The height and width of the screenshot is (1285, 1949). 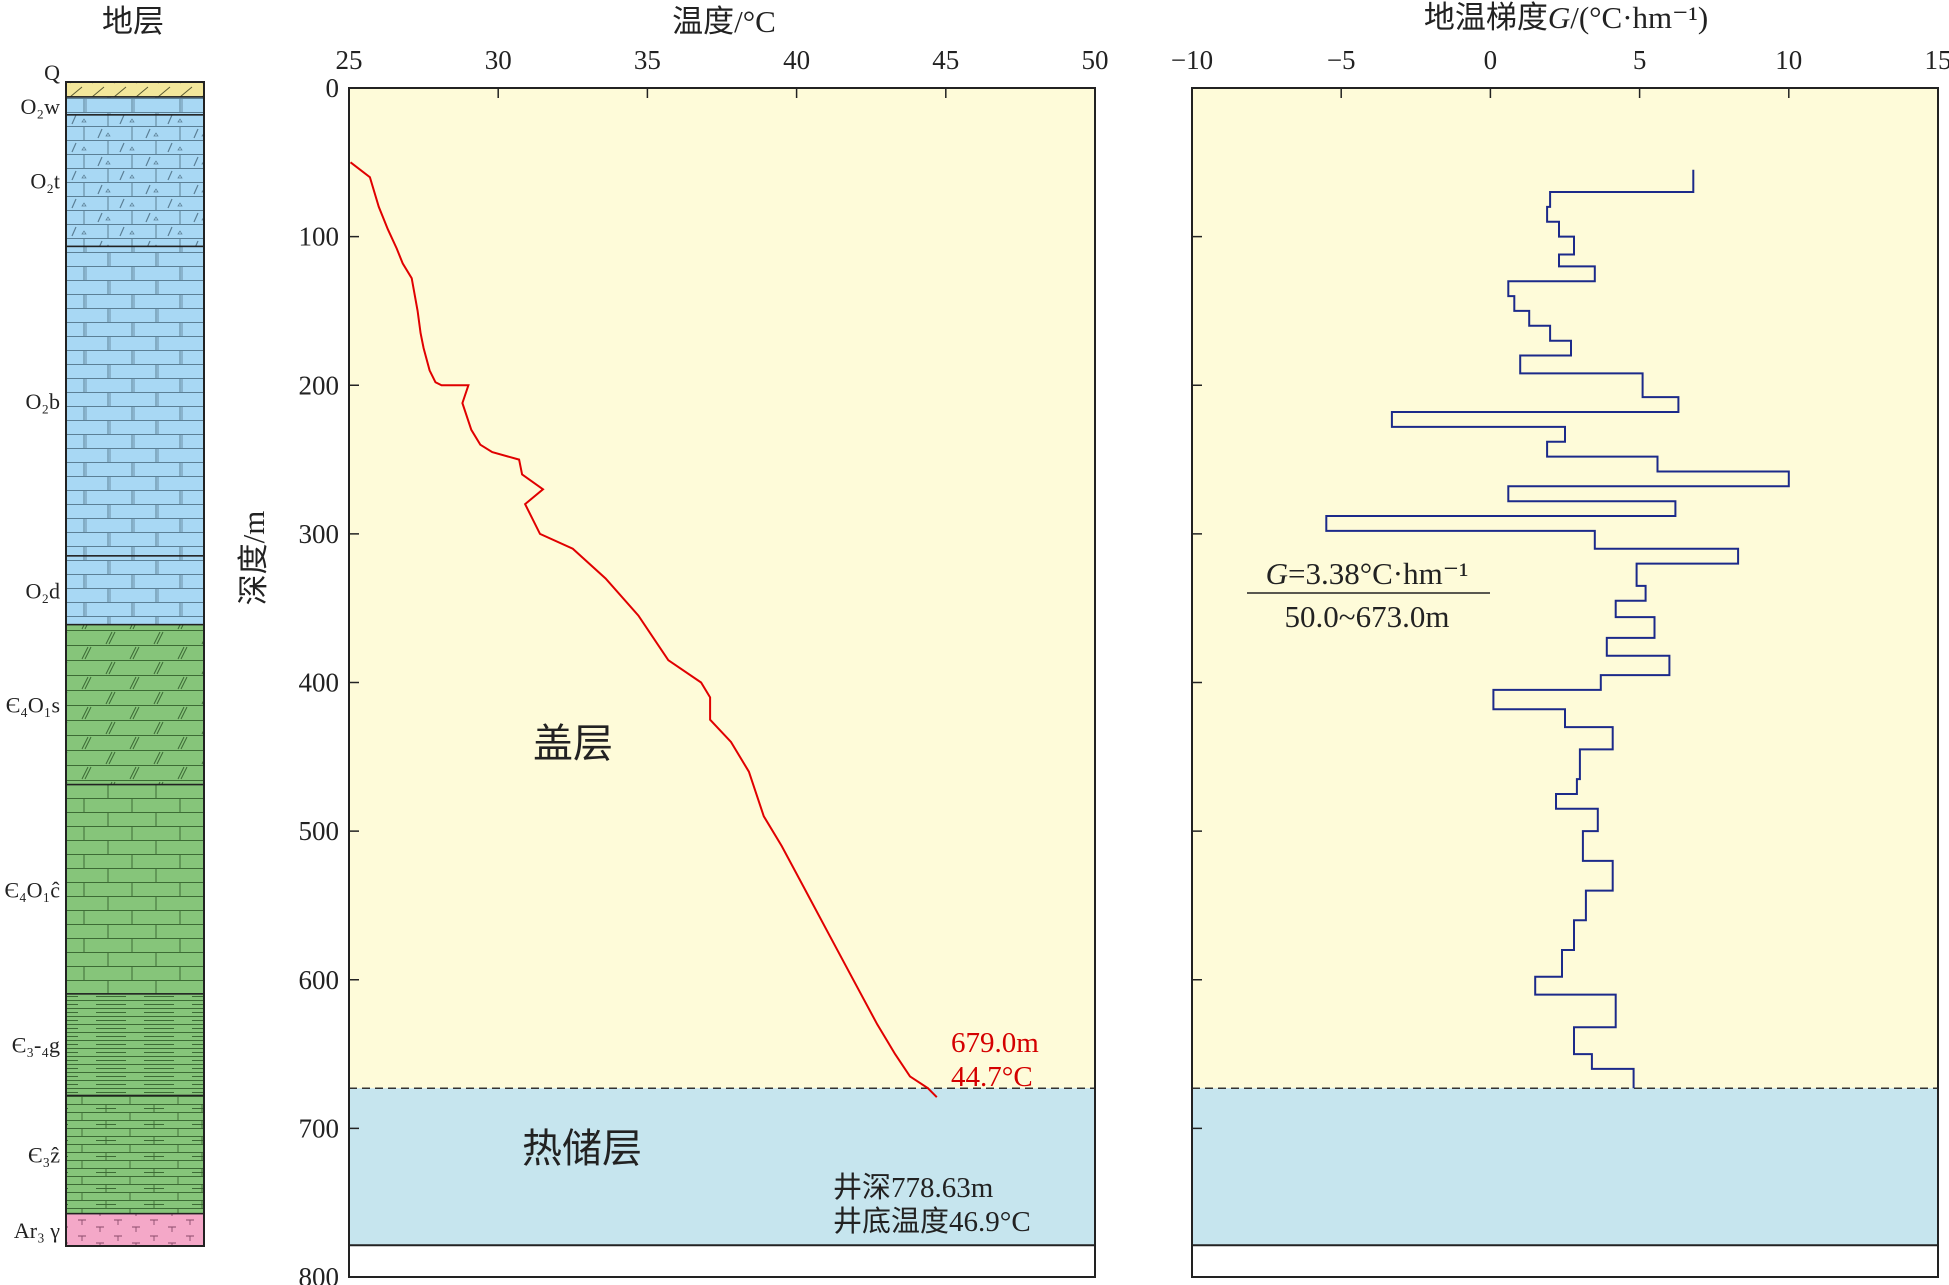 I want to click on strat-layer: Ar₃ γ, so click(x=109, y=1229).